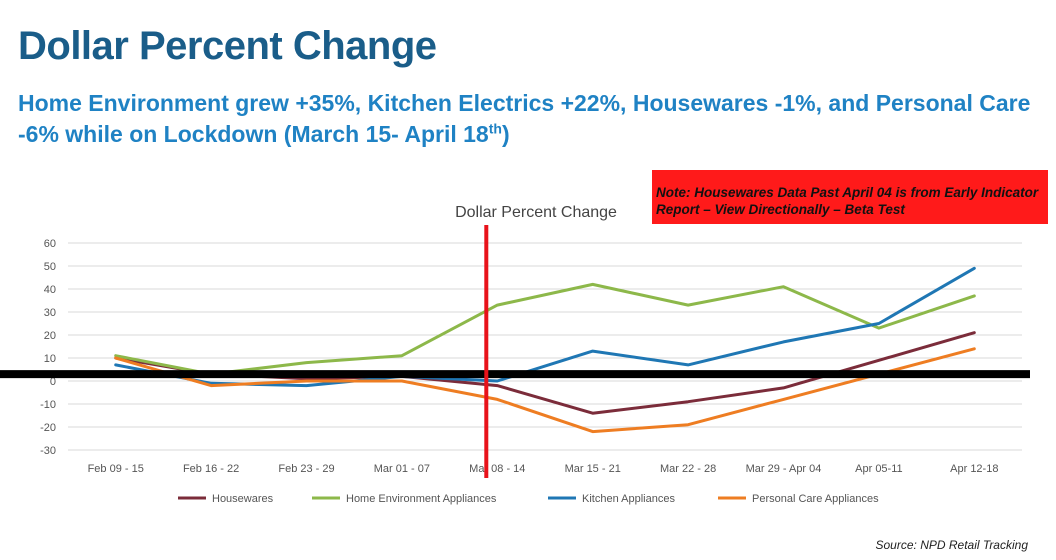 The image size is (1056, 560). I want to click on x-tick-label: Feb 16 - 22, so click(211, 469).